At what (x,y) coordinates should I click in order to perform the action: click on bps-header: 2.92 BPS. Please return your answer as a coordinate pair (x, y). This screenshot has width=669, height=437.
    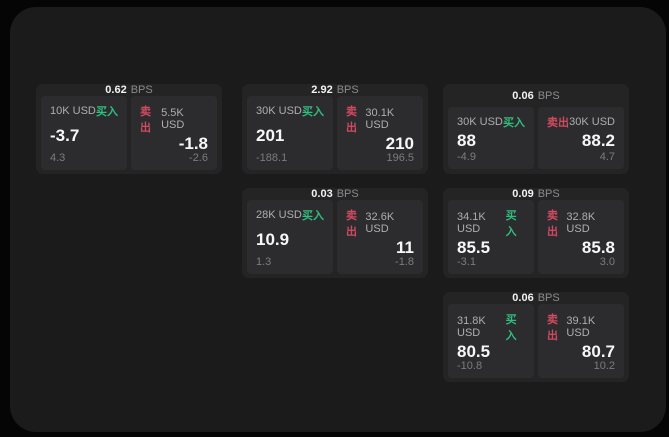
    Looking at the image, I should click on (335, 90).